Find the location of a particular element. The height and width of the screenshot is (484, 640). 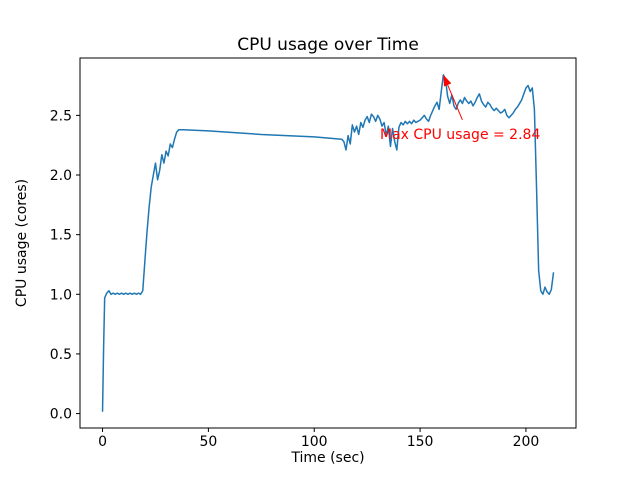

y-tick-label: 1.5 is located at coordinates (61, 236).